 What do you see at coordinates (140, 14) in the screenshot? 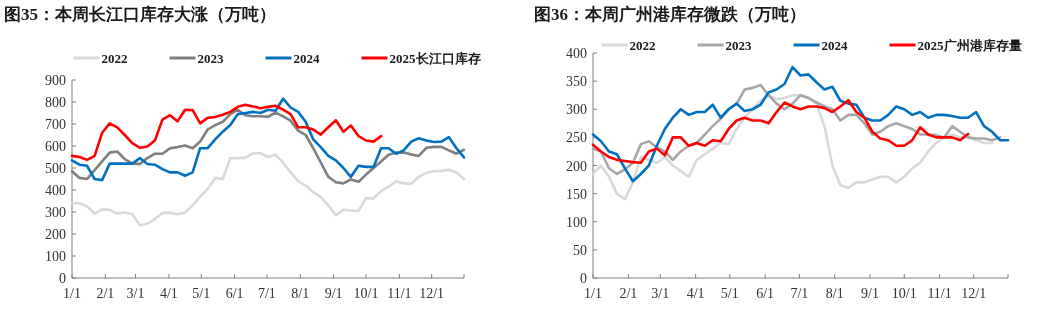
I see `chart-title: 图35：本周长江口库存大涨（万吨）` at bounding box center [140, 14].